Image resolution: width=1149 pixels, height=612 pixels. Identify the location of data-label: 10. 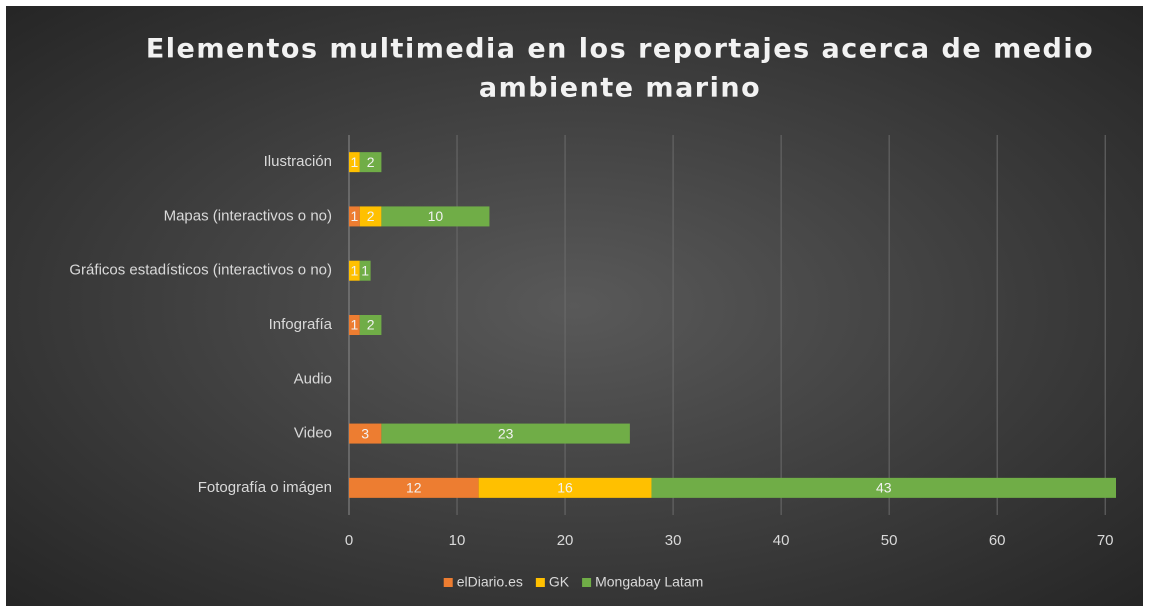
(436, 216).